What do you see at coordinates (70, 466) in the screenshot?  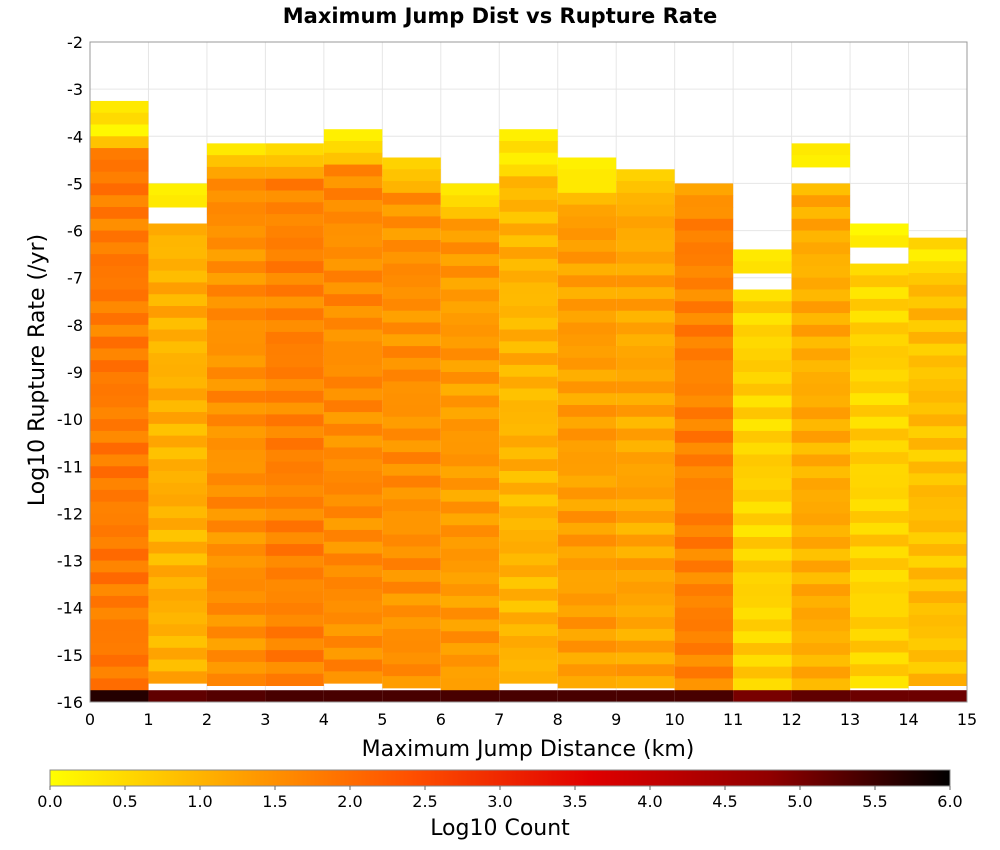 I see `y-tick-label: -11` at bounding box center [70, 466].